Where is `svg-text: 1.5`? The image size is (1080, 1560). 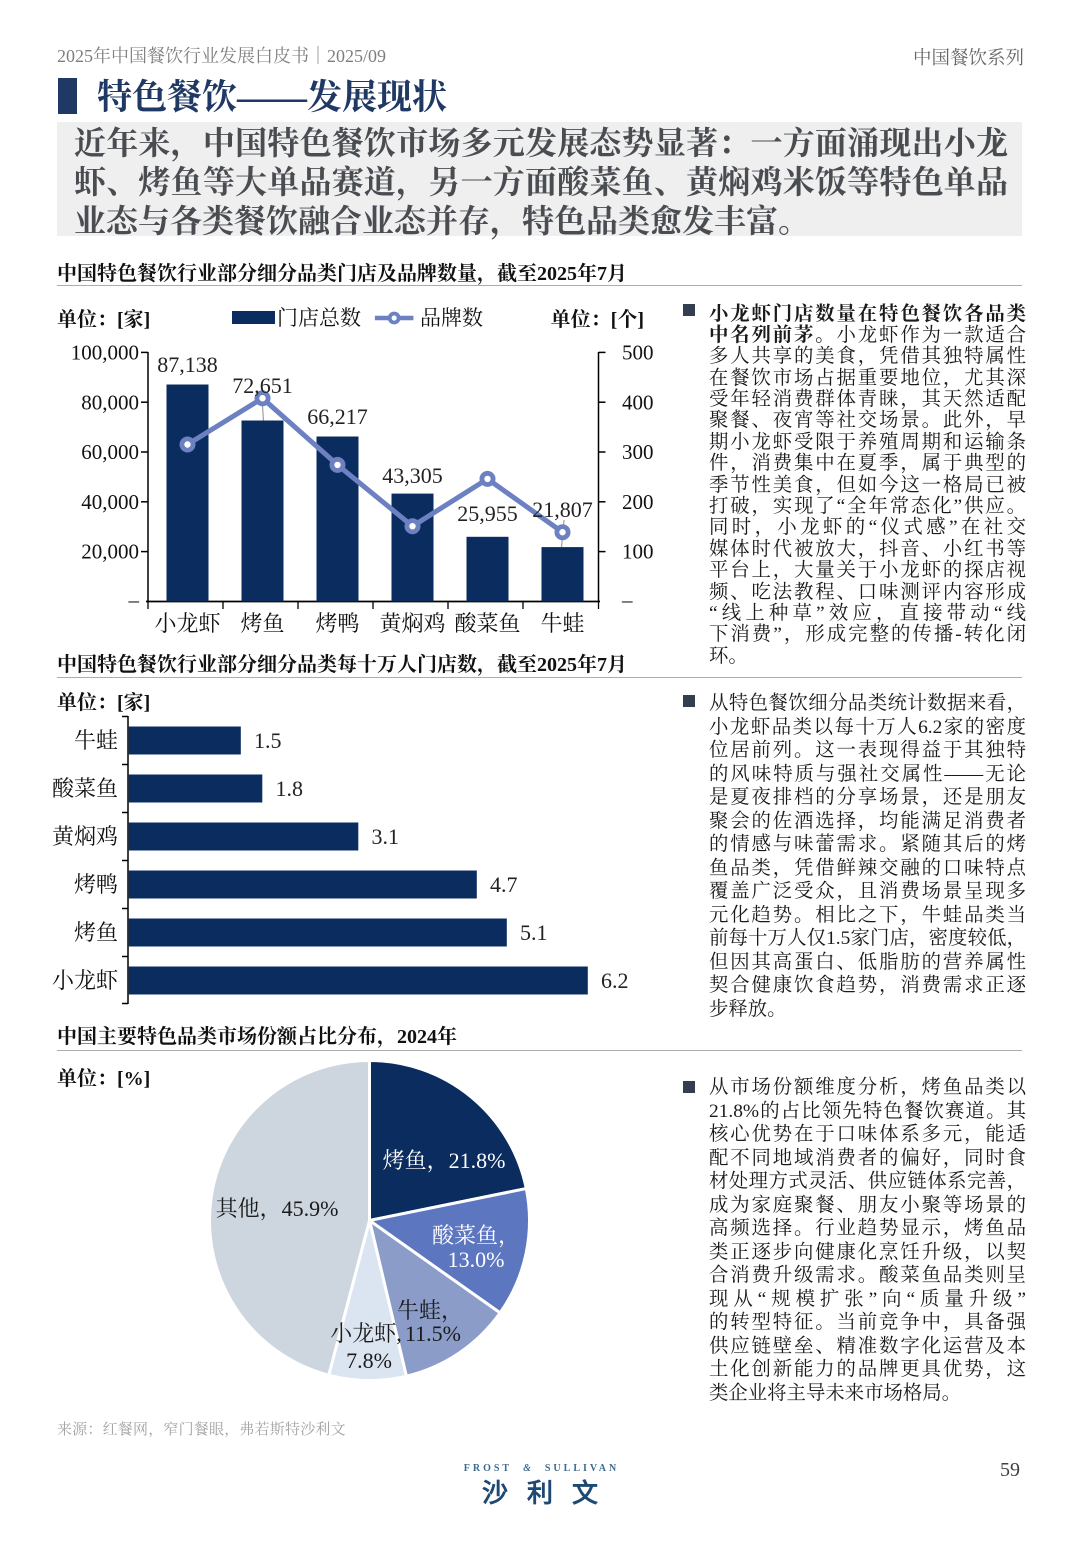
svg-text: 1.5 is located at coordinates (268, 740).